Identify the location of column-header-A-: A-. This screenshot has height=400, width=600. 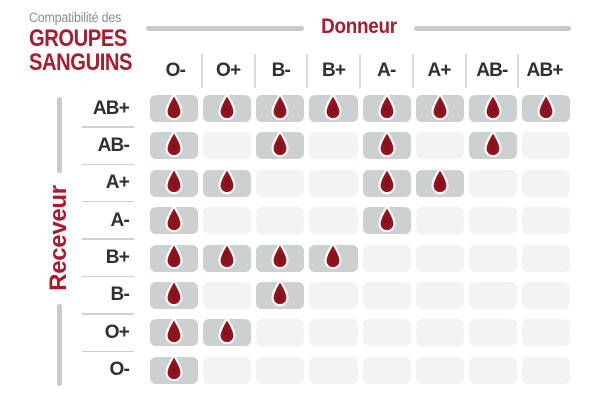
(385, 71).